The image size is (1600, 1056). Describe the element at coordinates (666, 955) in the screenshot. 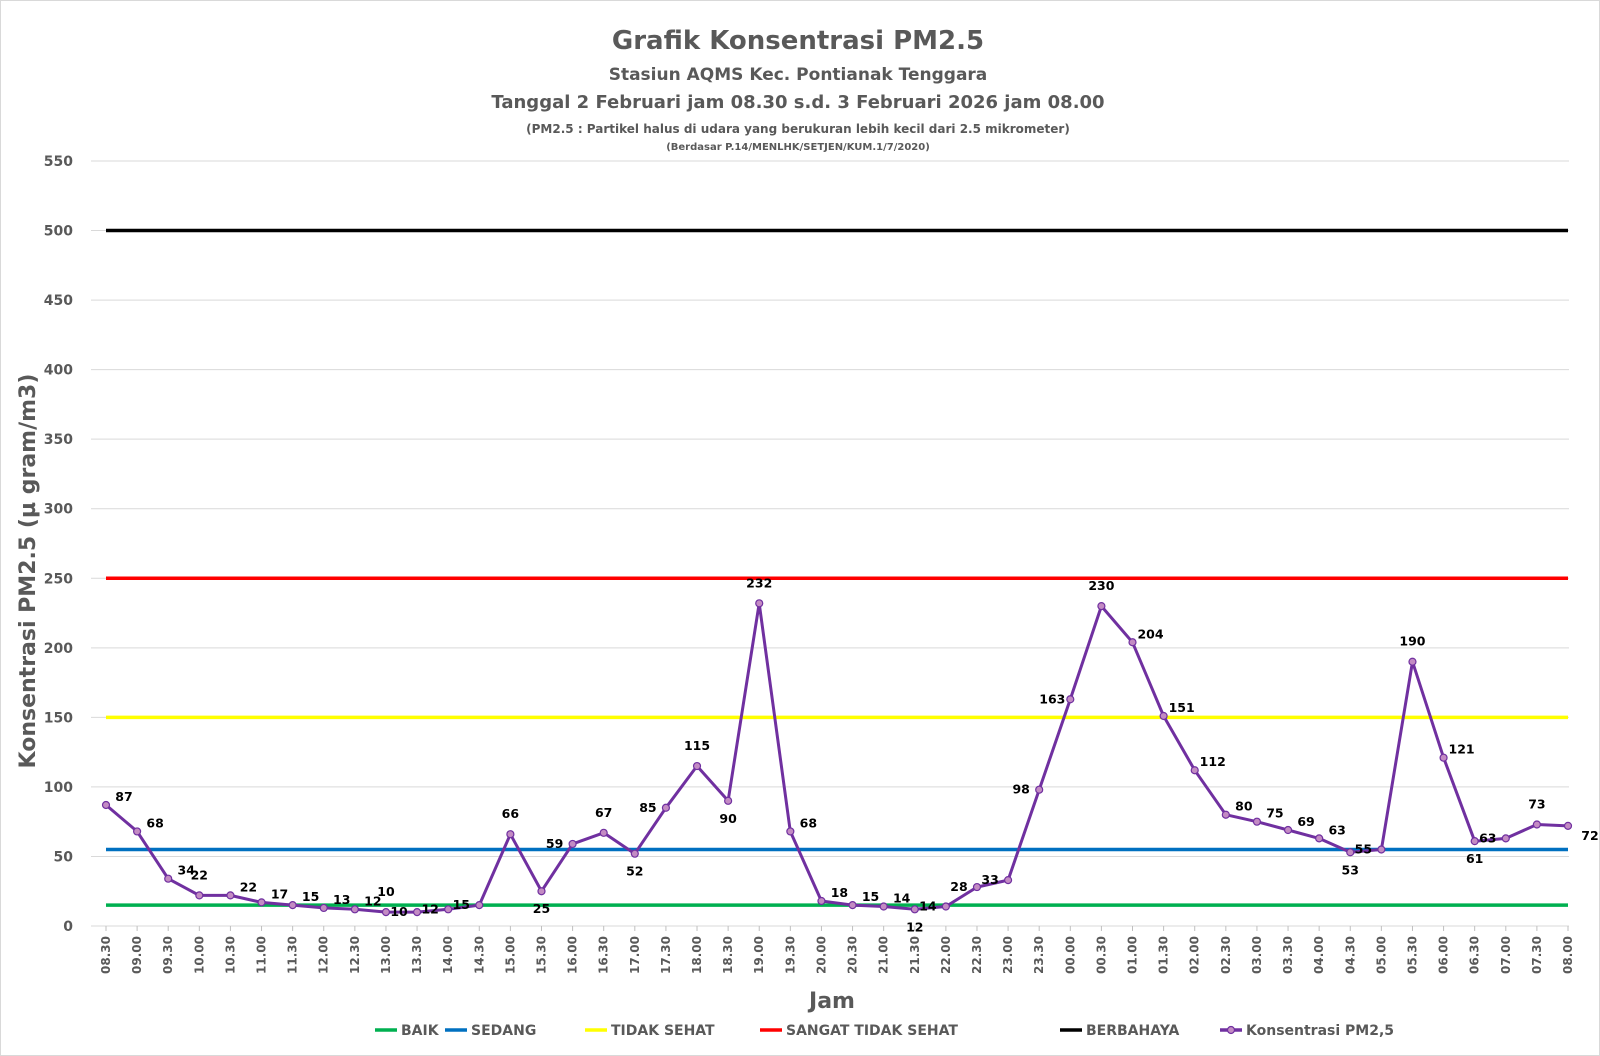

I see `x-tick-label: 17.30` at that location.